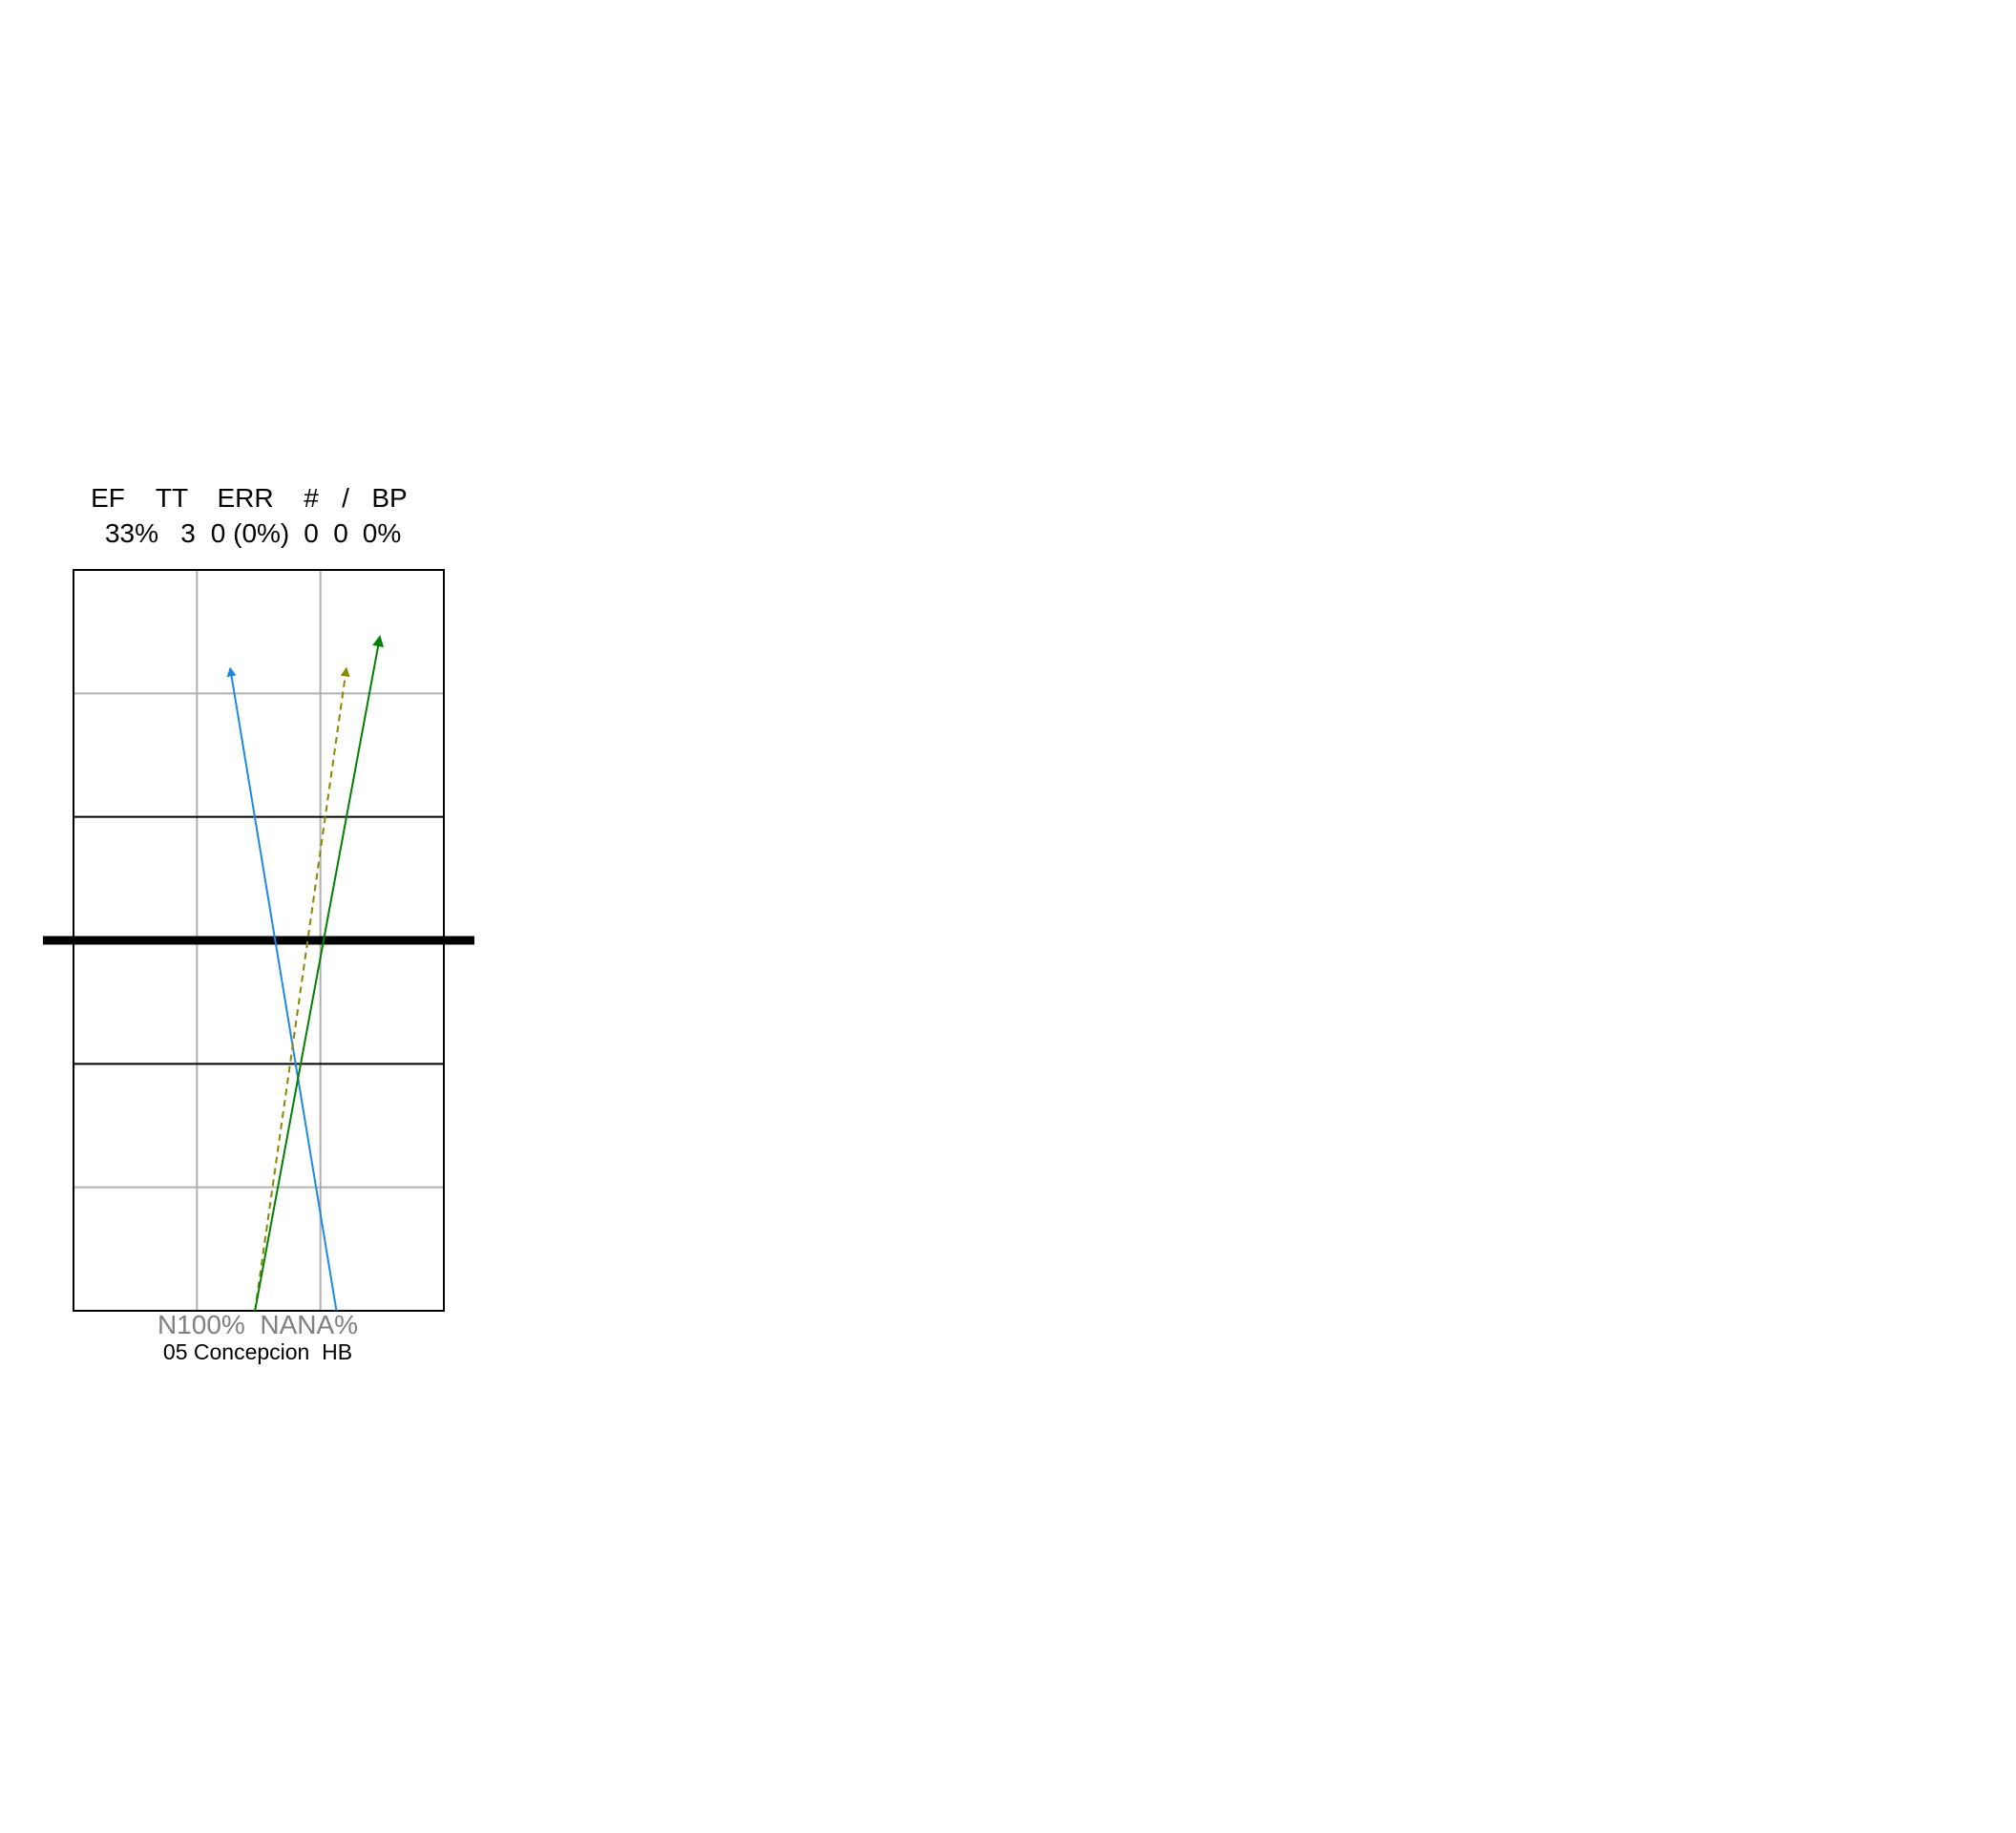  What do you see at coordinates (258, 1324) in the screenshot?
I see `percent-label: N100% NANA%` at bounding box center [258, 1324].